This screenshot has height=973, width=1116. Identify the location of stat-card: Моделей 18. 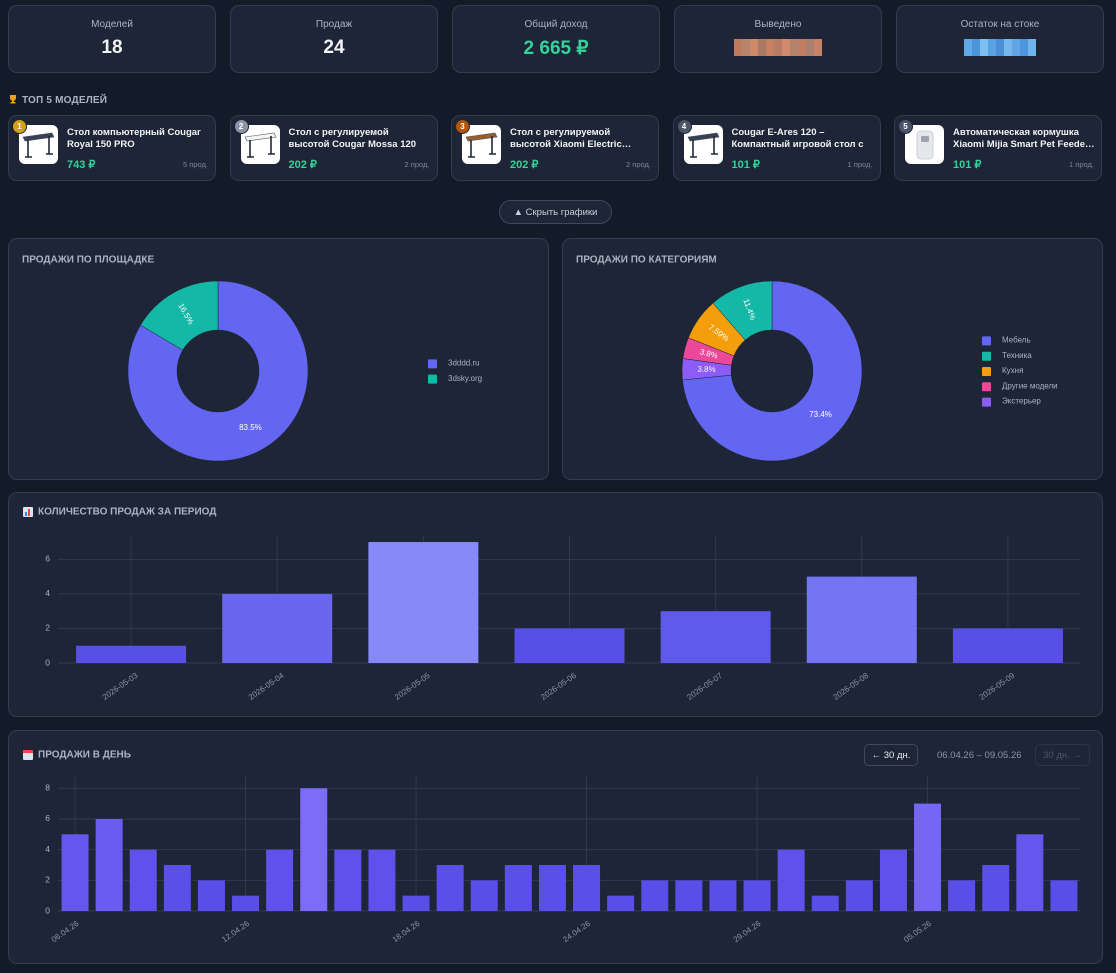
(112, 39).